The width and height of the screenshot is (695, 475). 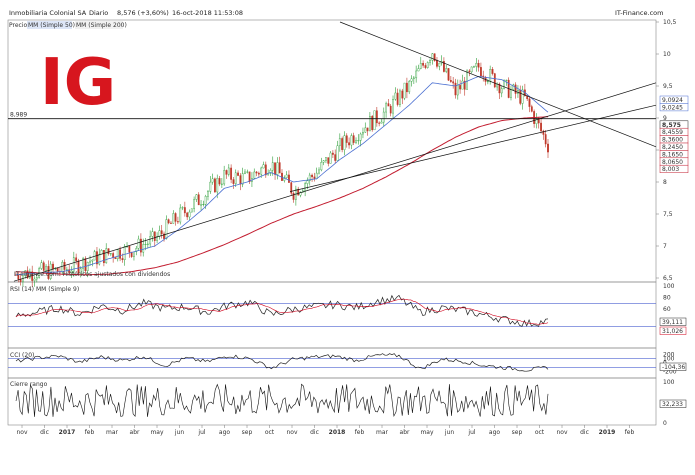 I want to click on rsi-ma-line, so click(x=282, y=311).